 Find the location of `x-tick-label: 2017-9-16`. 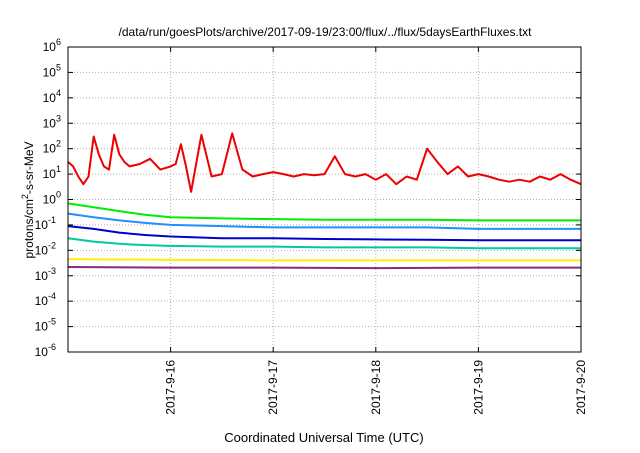

x-tick-label: 2017-9-16 is located at coordinates (171, 387).